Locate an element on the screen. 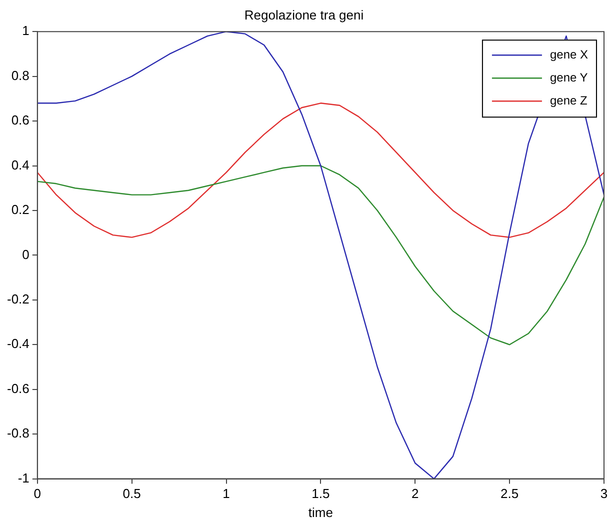 The height and width of the screenshot is (525, 612). x-tick-label: 1 is located at coordinates (226, 494).